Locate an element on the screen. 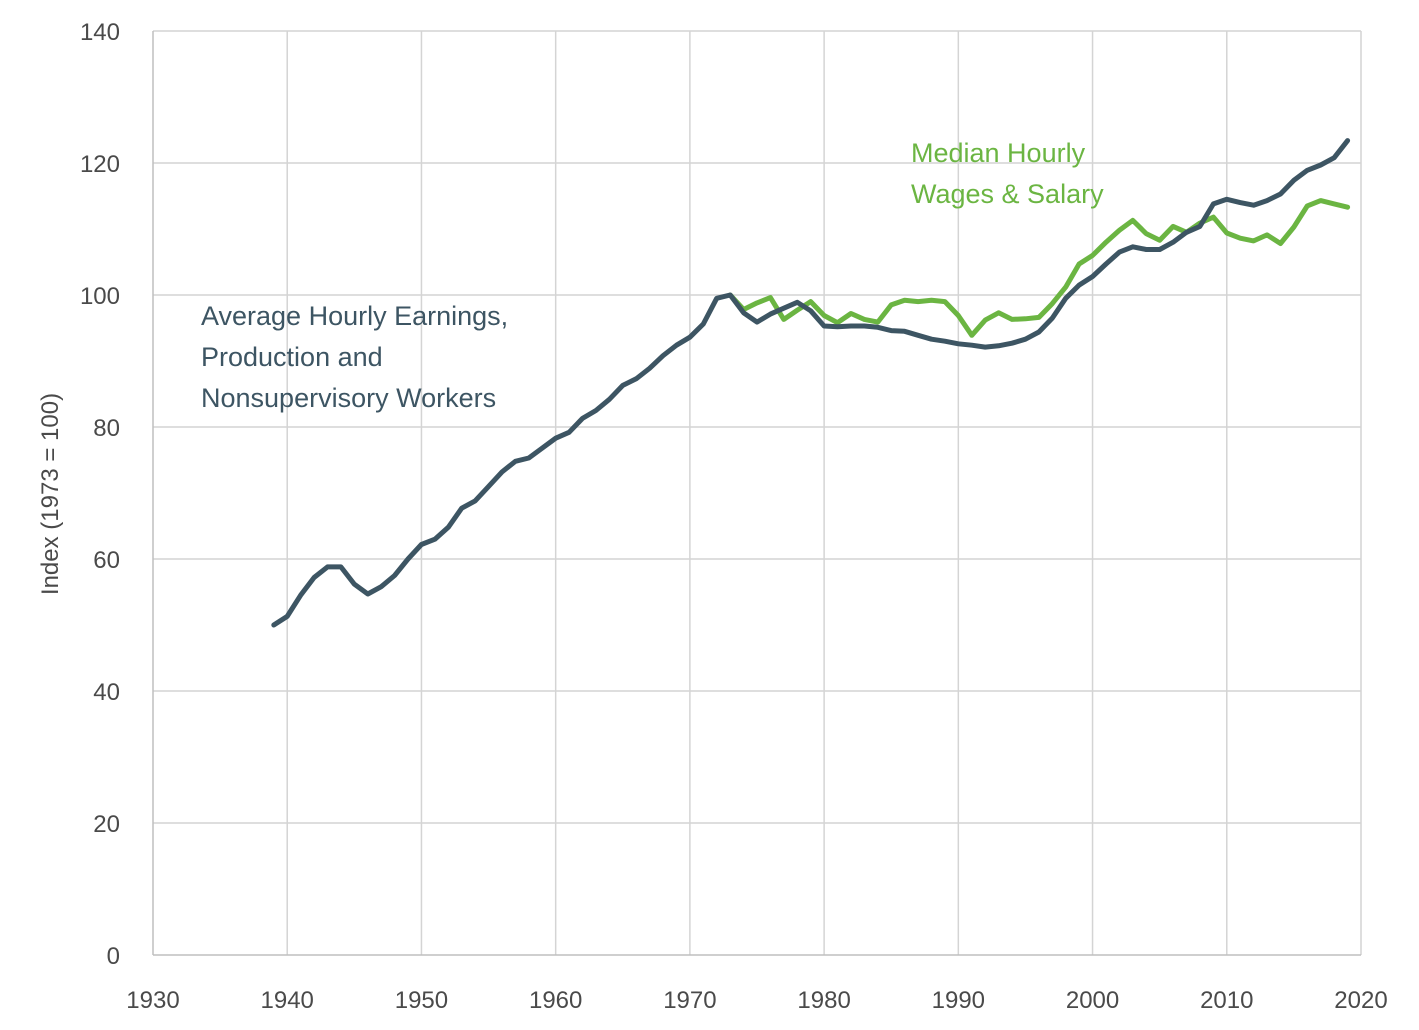  y-tick-label: 140 is located at coordinates (100, 32).